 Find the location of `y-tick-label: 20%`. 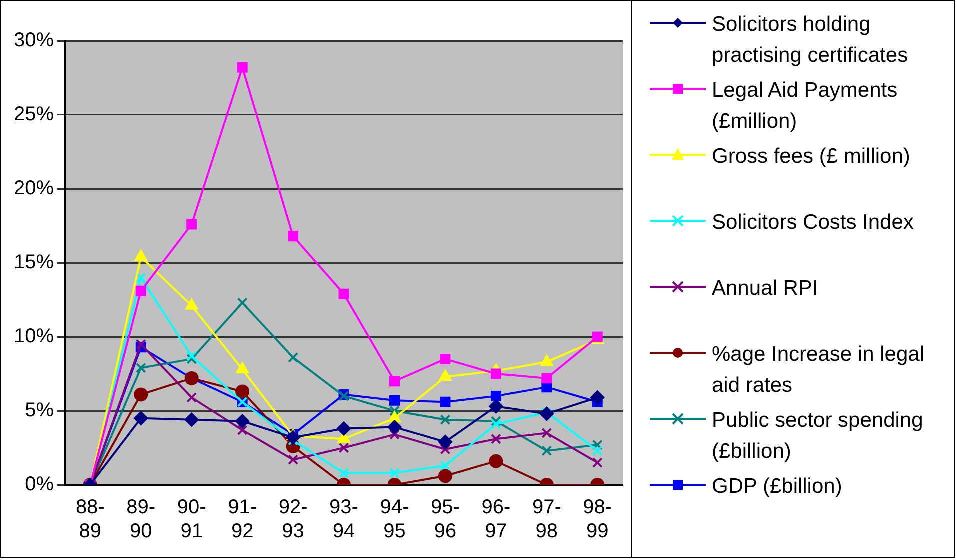

y-tick-label: 20% is located at coordinates (34, 189).